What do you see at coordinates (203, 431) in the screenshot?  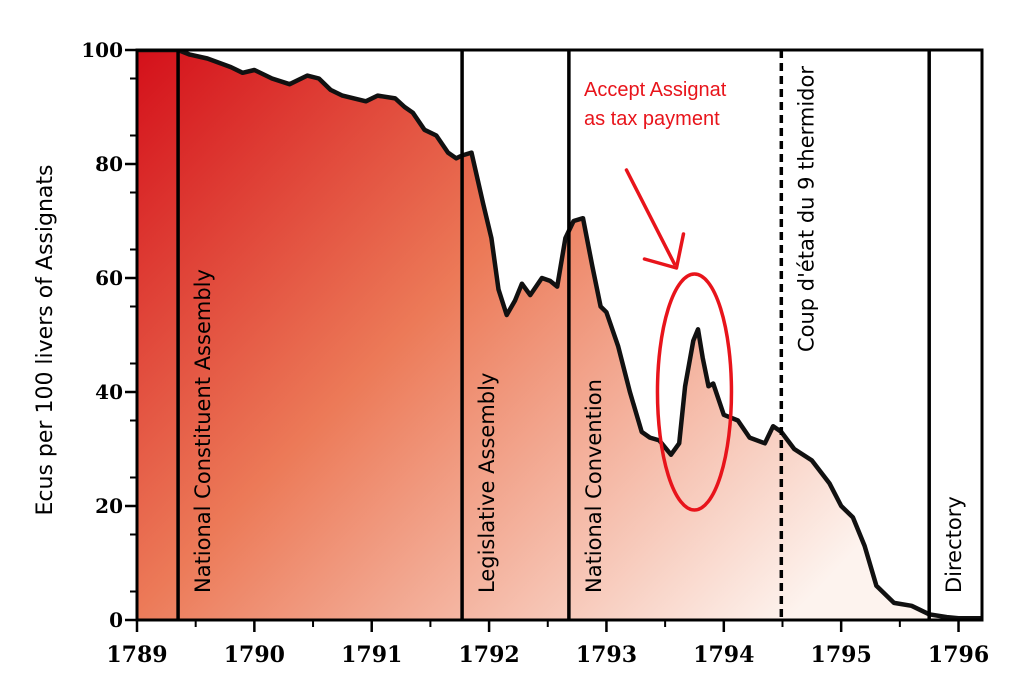 I see `era-label: National Constituent Assembly` at bounding box center [203, 431].